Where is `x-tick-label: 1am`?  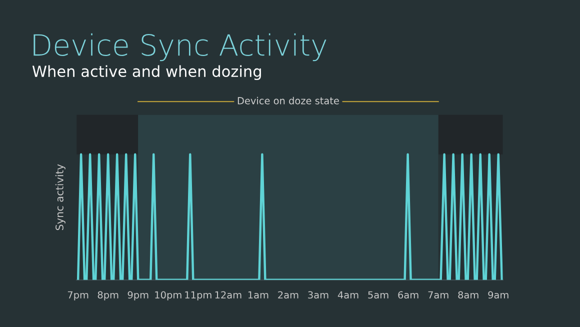 x-tick-label: 1am is located at coordinates (258, 295).